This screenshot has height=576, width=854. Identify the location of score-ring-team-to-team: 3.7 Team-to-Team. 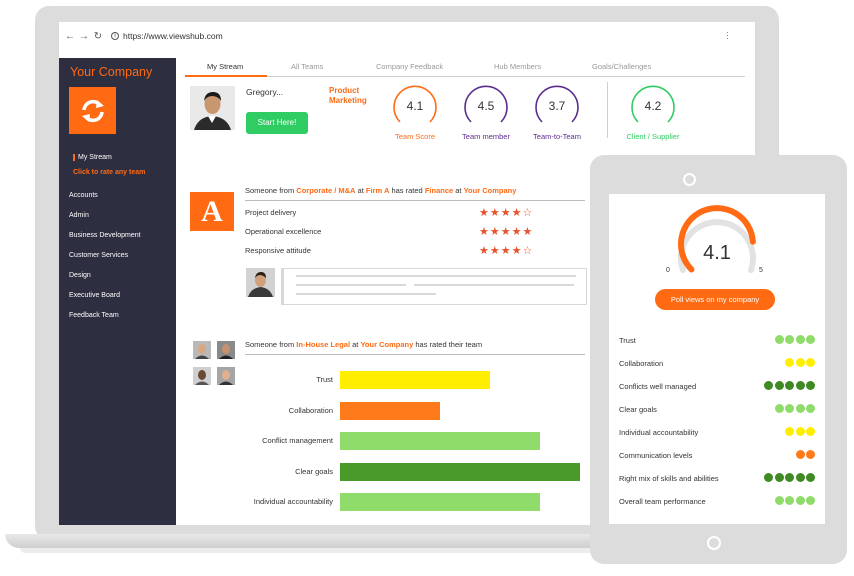
(557, 112).